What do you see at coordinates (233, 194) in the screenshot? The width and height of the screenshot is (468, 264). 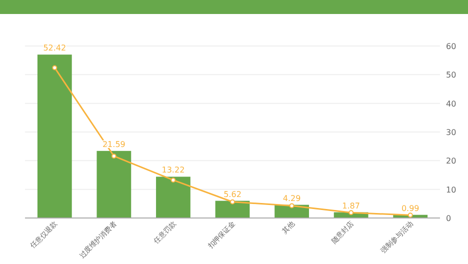 I see `data-label: 5.62` at bounding box center [233, 194].